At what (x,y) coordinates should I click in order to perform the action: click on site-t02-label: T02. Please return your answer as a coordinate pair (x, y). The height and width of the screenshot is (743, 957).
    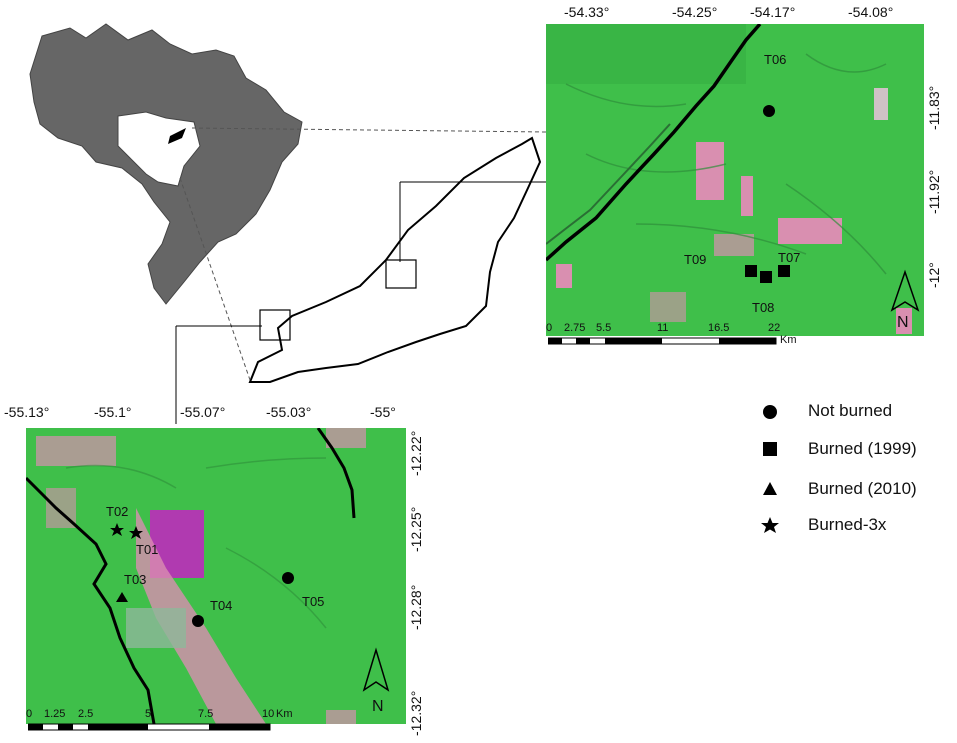
    Looking at the image, I should click on (117, 511).